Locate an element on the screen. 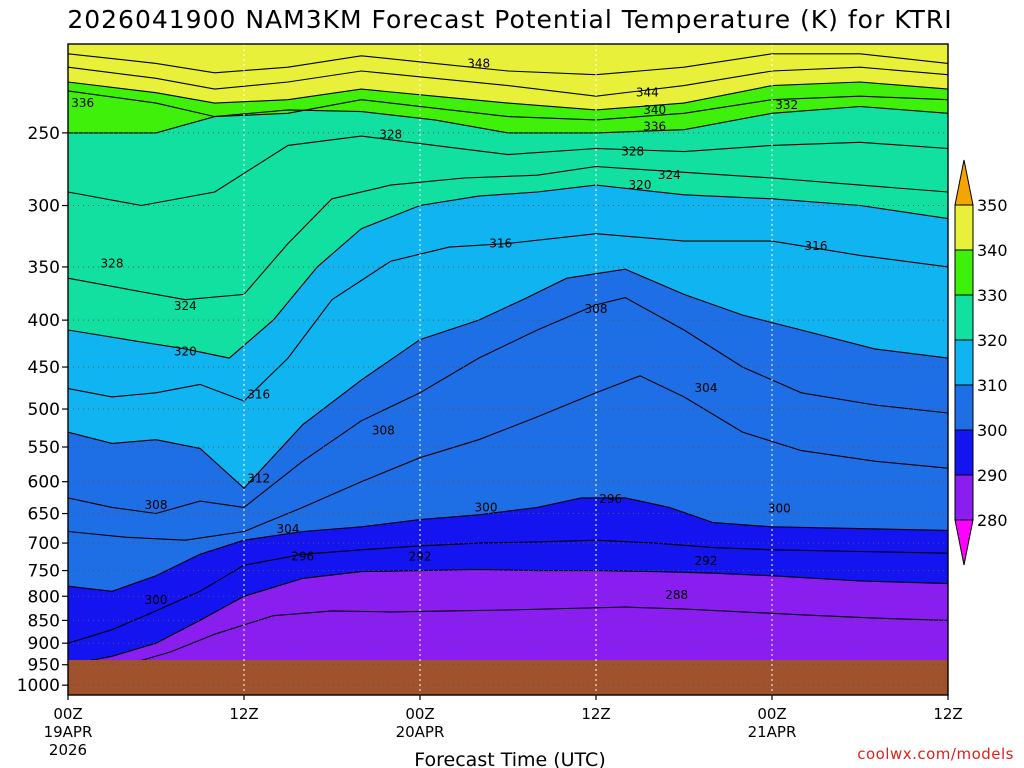 This screenshot has height=768, width=1024. y-tick-label: 550 is located at coordinates (44, 448).